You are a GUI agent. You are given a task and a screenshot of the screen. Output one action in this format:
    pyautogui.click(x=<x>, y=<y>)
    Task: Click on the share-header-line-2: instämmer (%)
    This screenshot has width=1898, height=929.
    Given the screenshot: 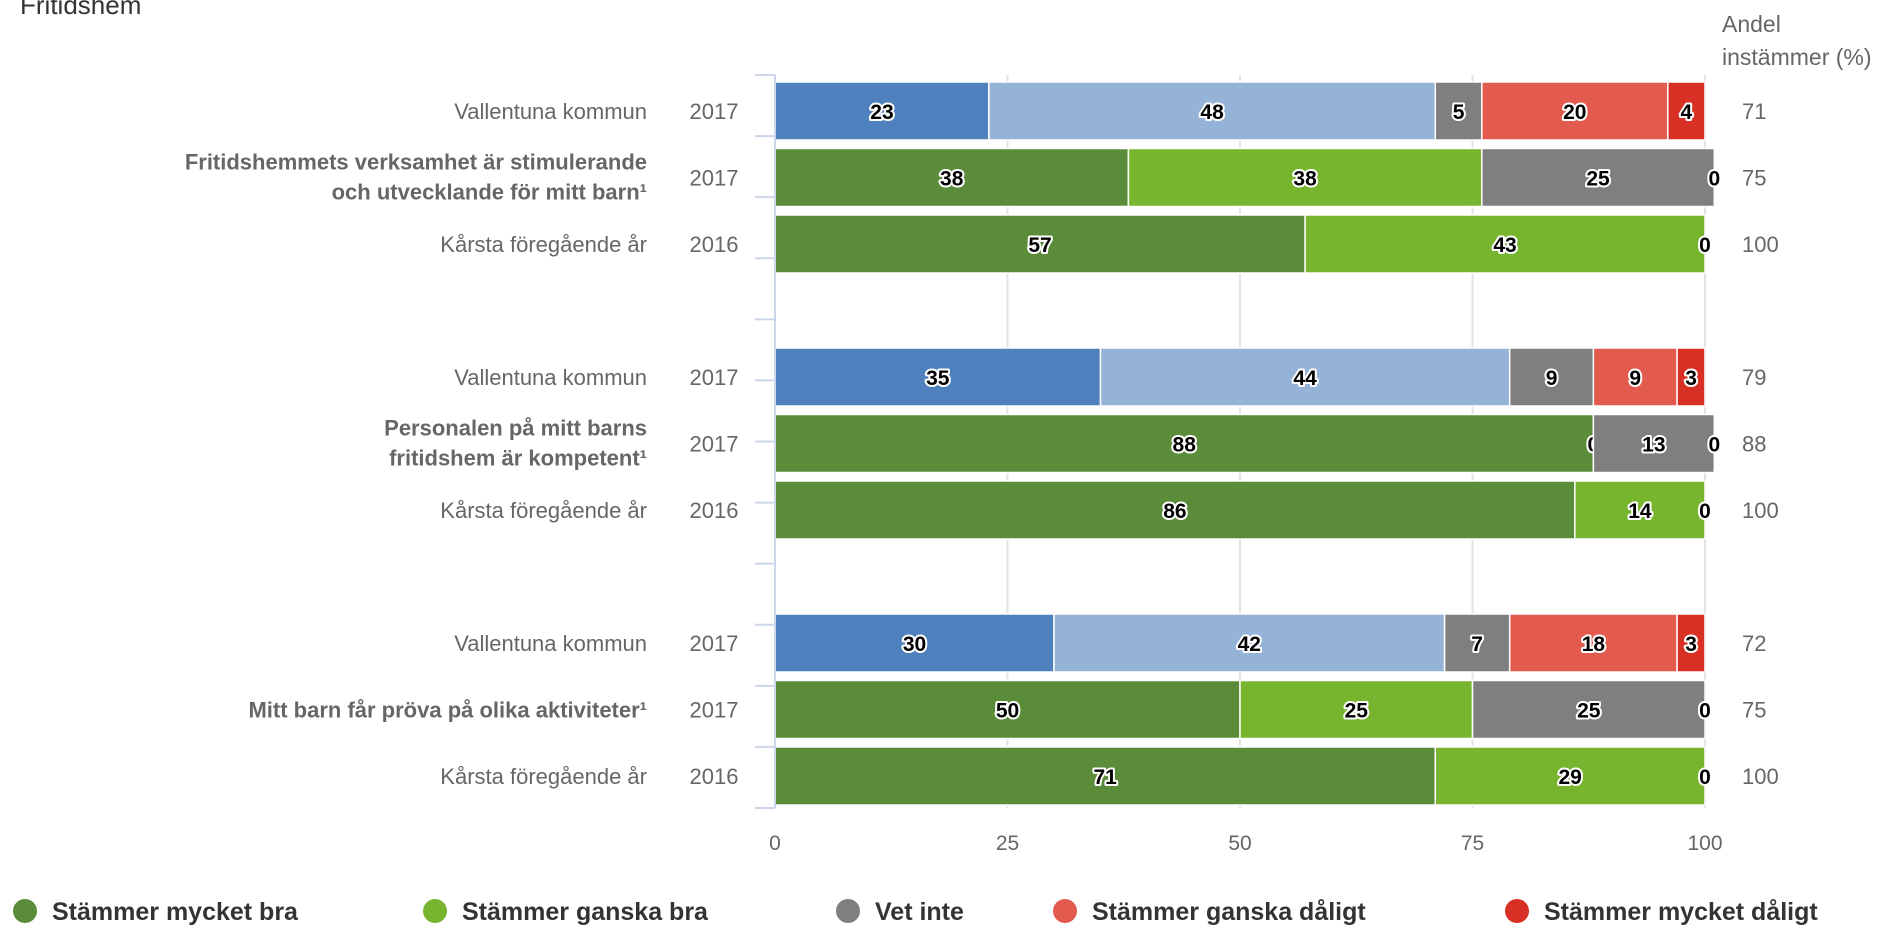 What is the action you would take?
    pyautogui.click(x=1797, y=57)
    